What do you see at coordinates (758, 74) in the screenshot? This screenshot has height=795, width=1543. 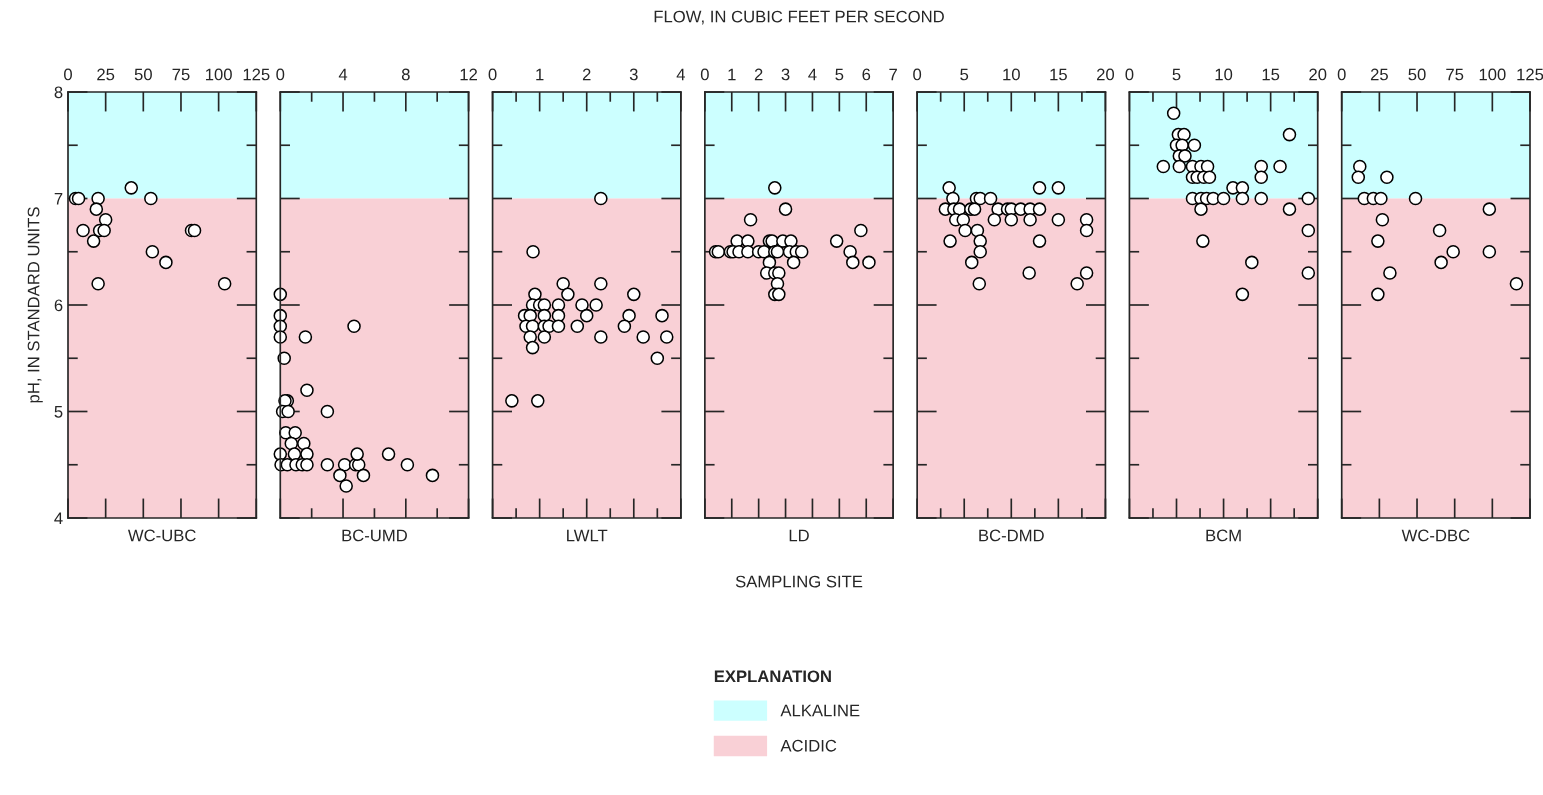 I see `x-tick-label: 2` at bounding box center [758, 74].